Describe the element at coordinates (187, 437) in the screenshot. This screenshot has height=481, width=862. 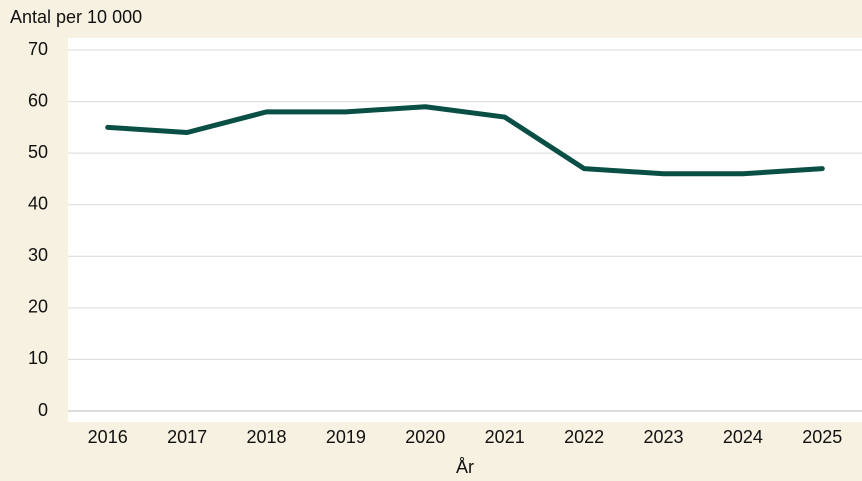
I see `x-tick-label: 2017` at that location.